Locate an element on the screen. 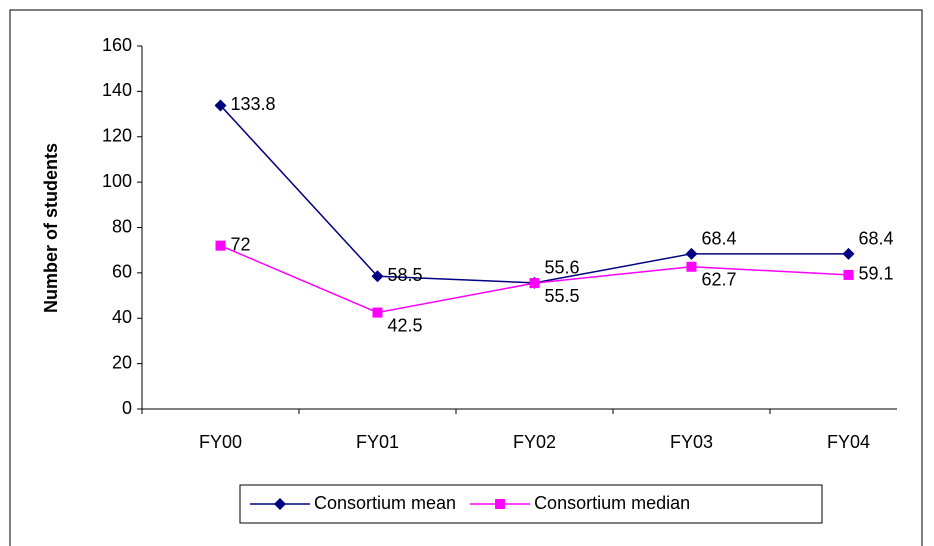 This screenshot has height=546, width=934. y-tick-label: 60 is located at coordinates (122, 272).